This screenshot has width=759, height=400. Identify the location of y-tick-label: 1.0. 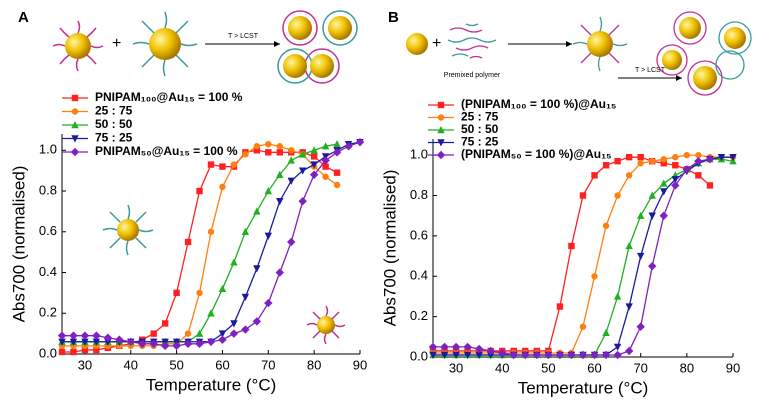
(419, 154).